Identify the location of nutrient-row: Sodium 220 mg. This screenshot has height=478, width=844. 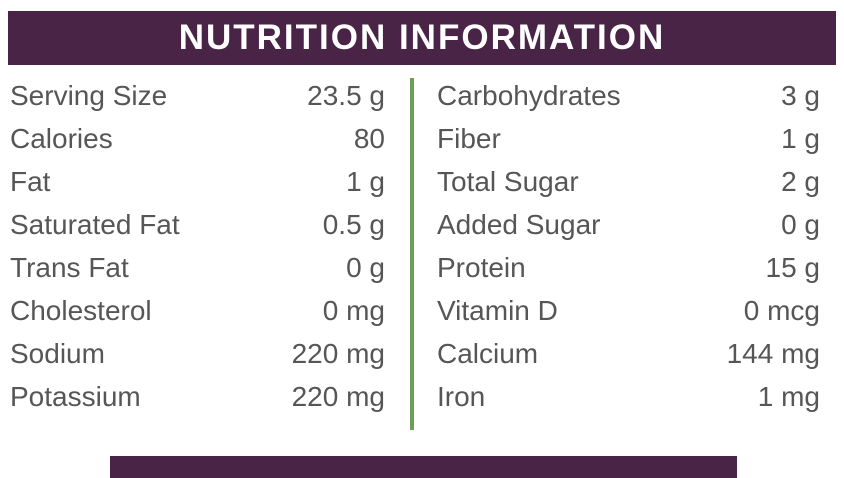
(197, 353).